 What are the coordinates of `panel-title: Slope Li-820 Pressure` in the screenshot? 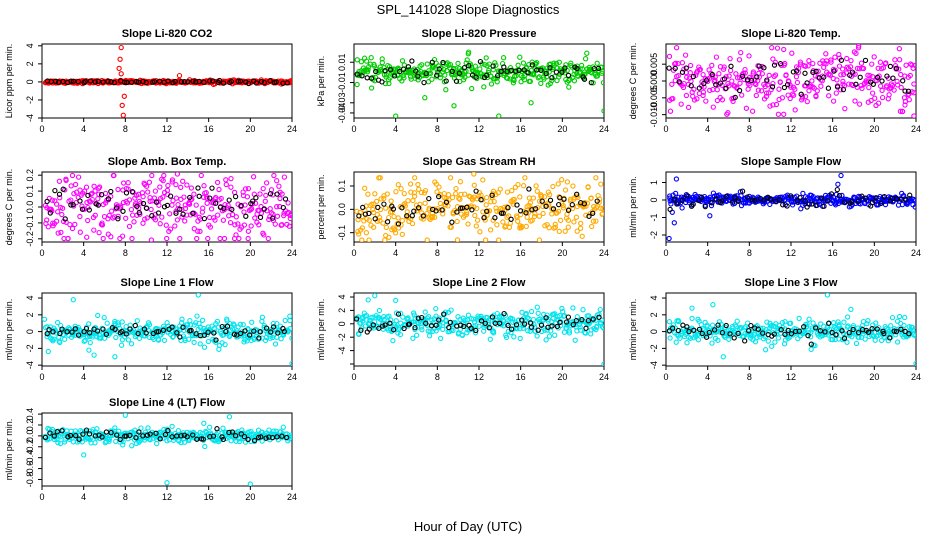 It's located at (479, 34).